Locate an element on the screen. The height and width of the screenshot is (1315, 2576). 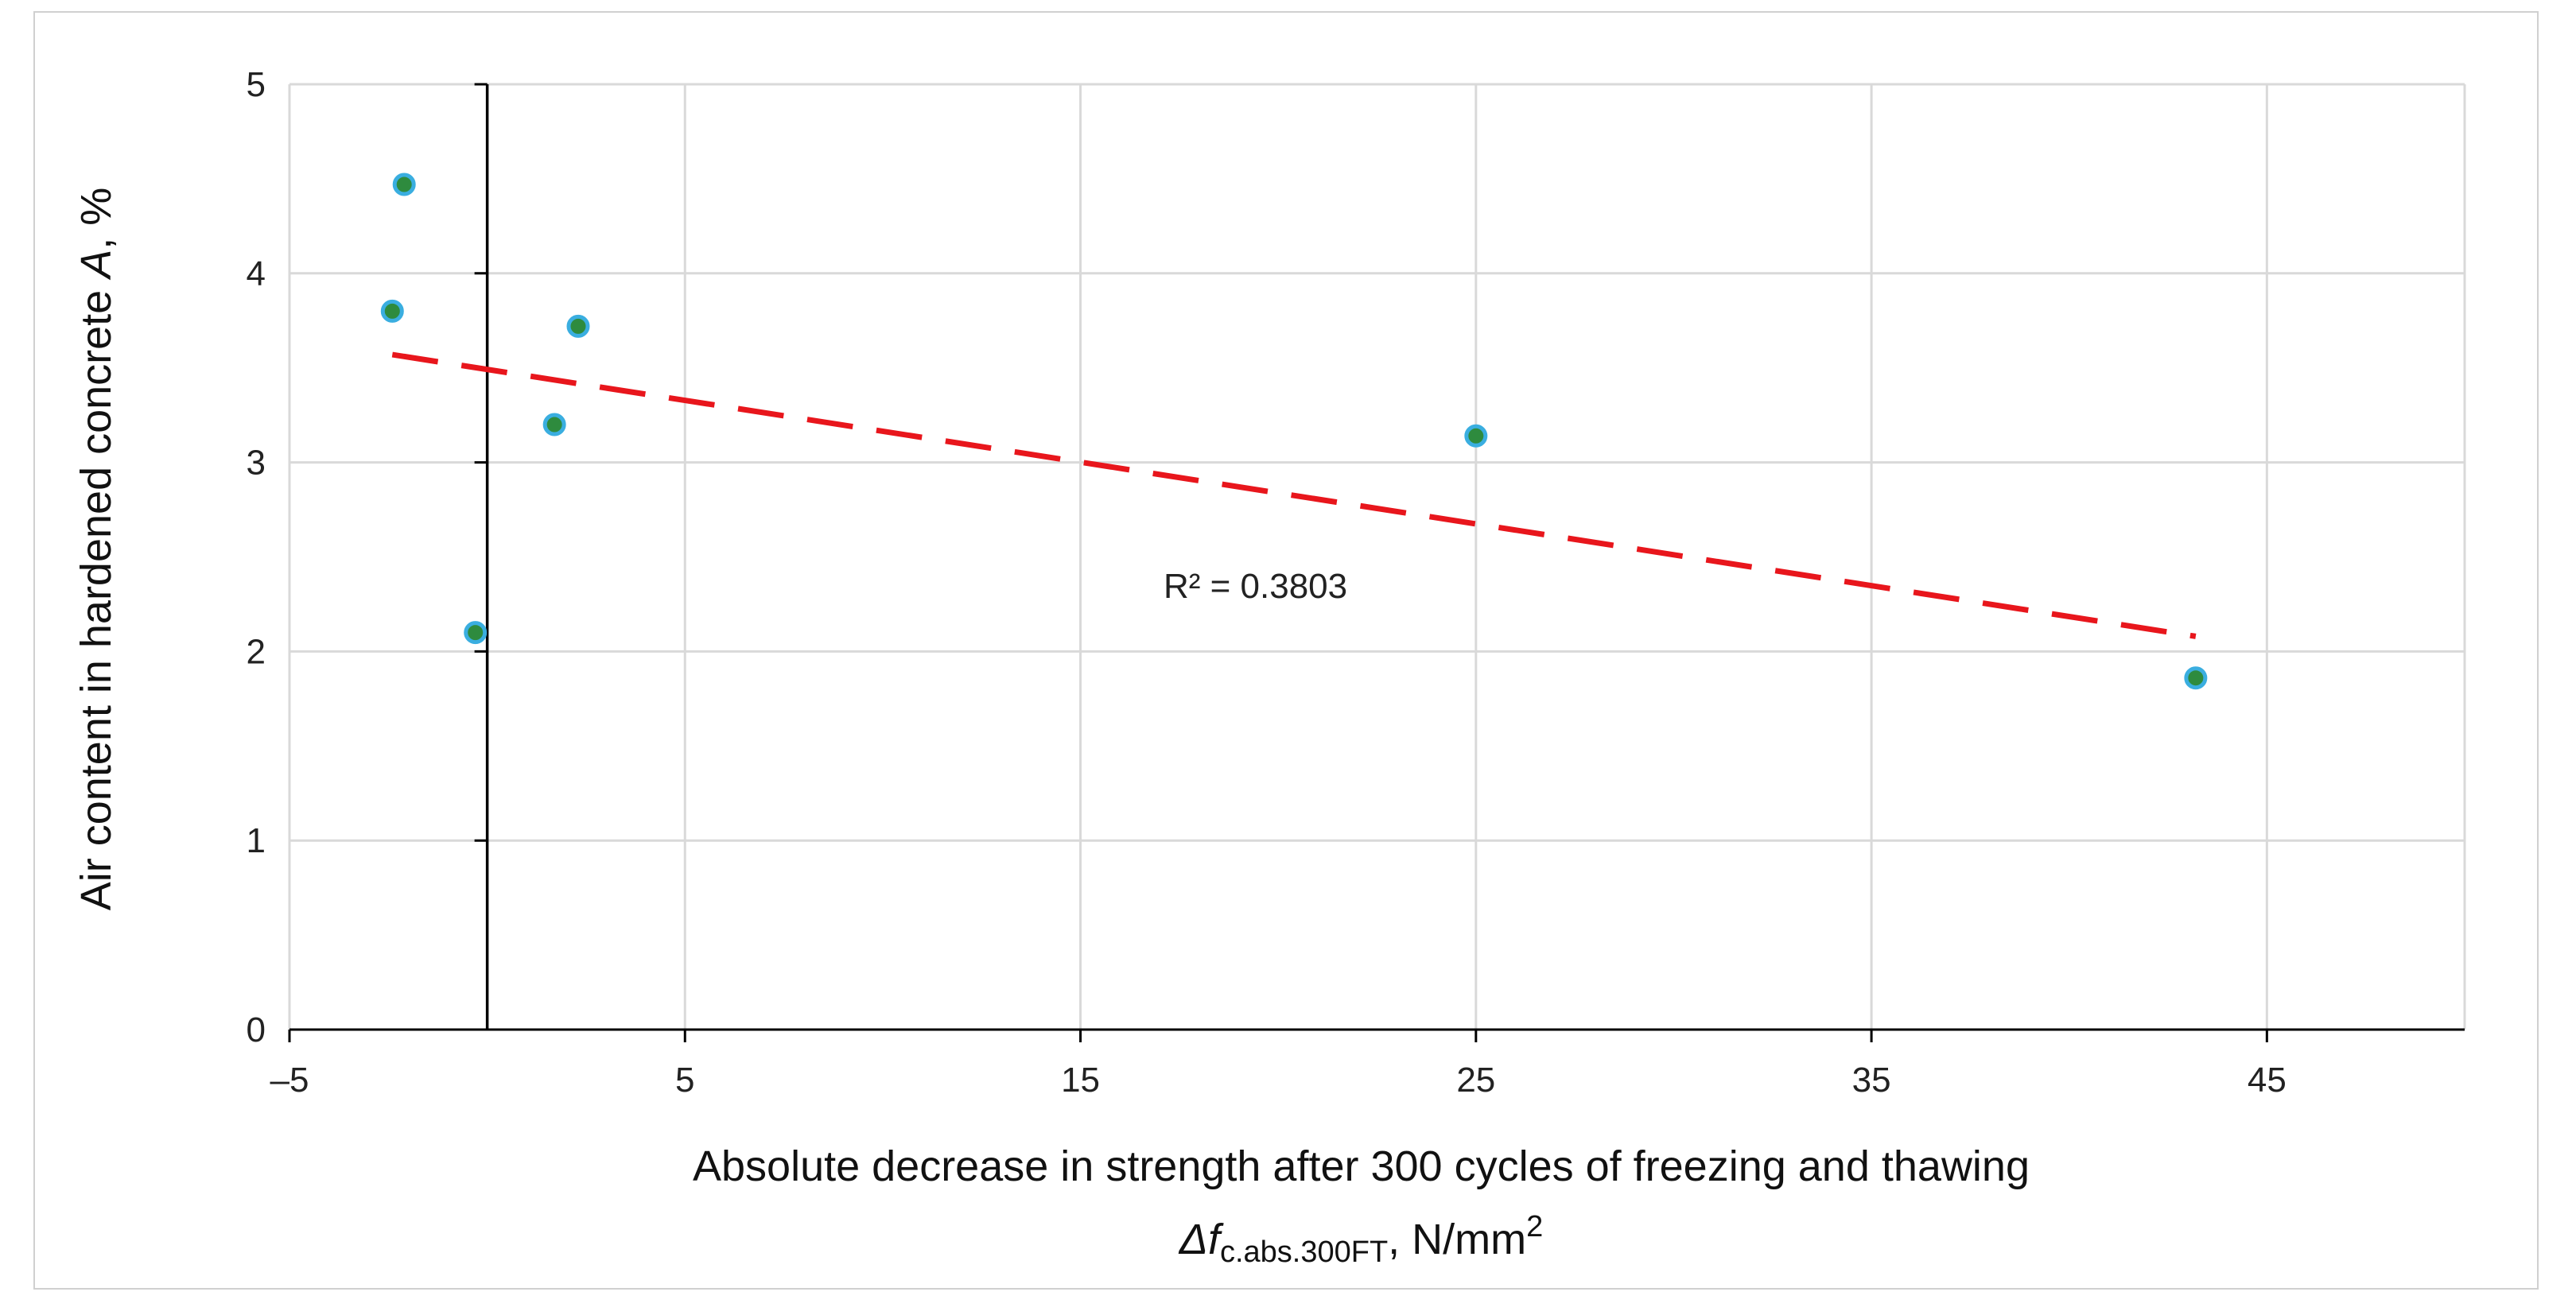
y-tick-label: 2 is located at coordinates (256, 651).